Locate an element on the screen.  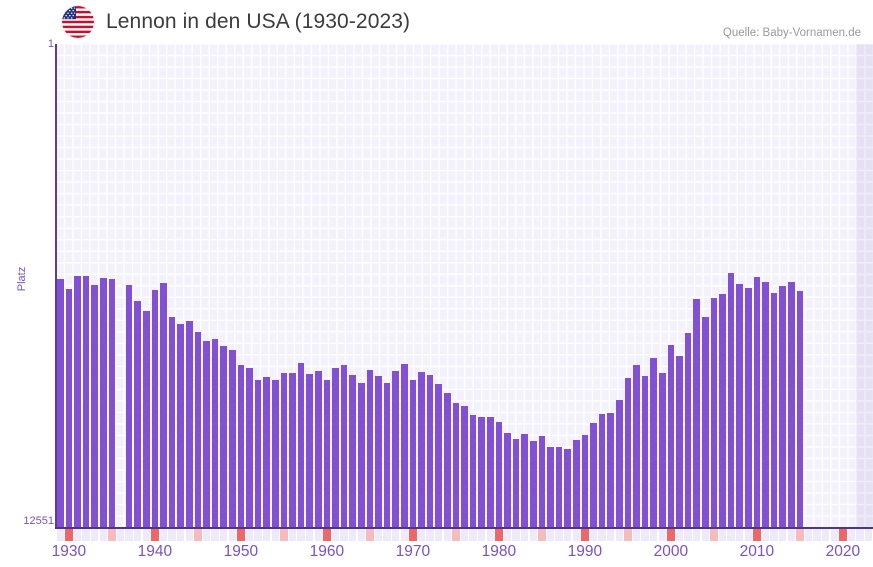
source-label: Quelle: Baby-Vornamen.de is located at coordinates (791, 33).